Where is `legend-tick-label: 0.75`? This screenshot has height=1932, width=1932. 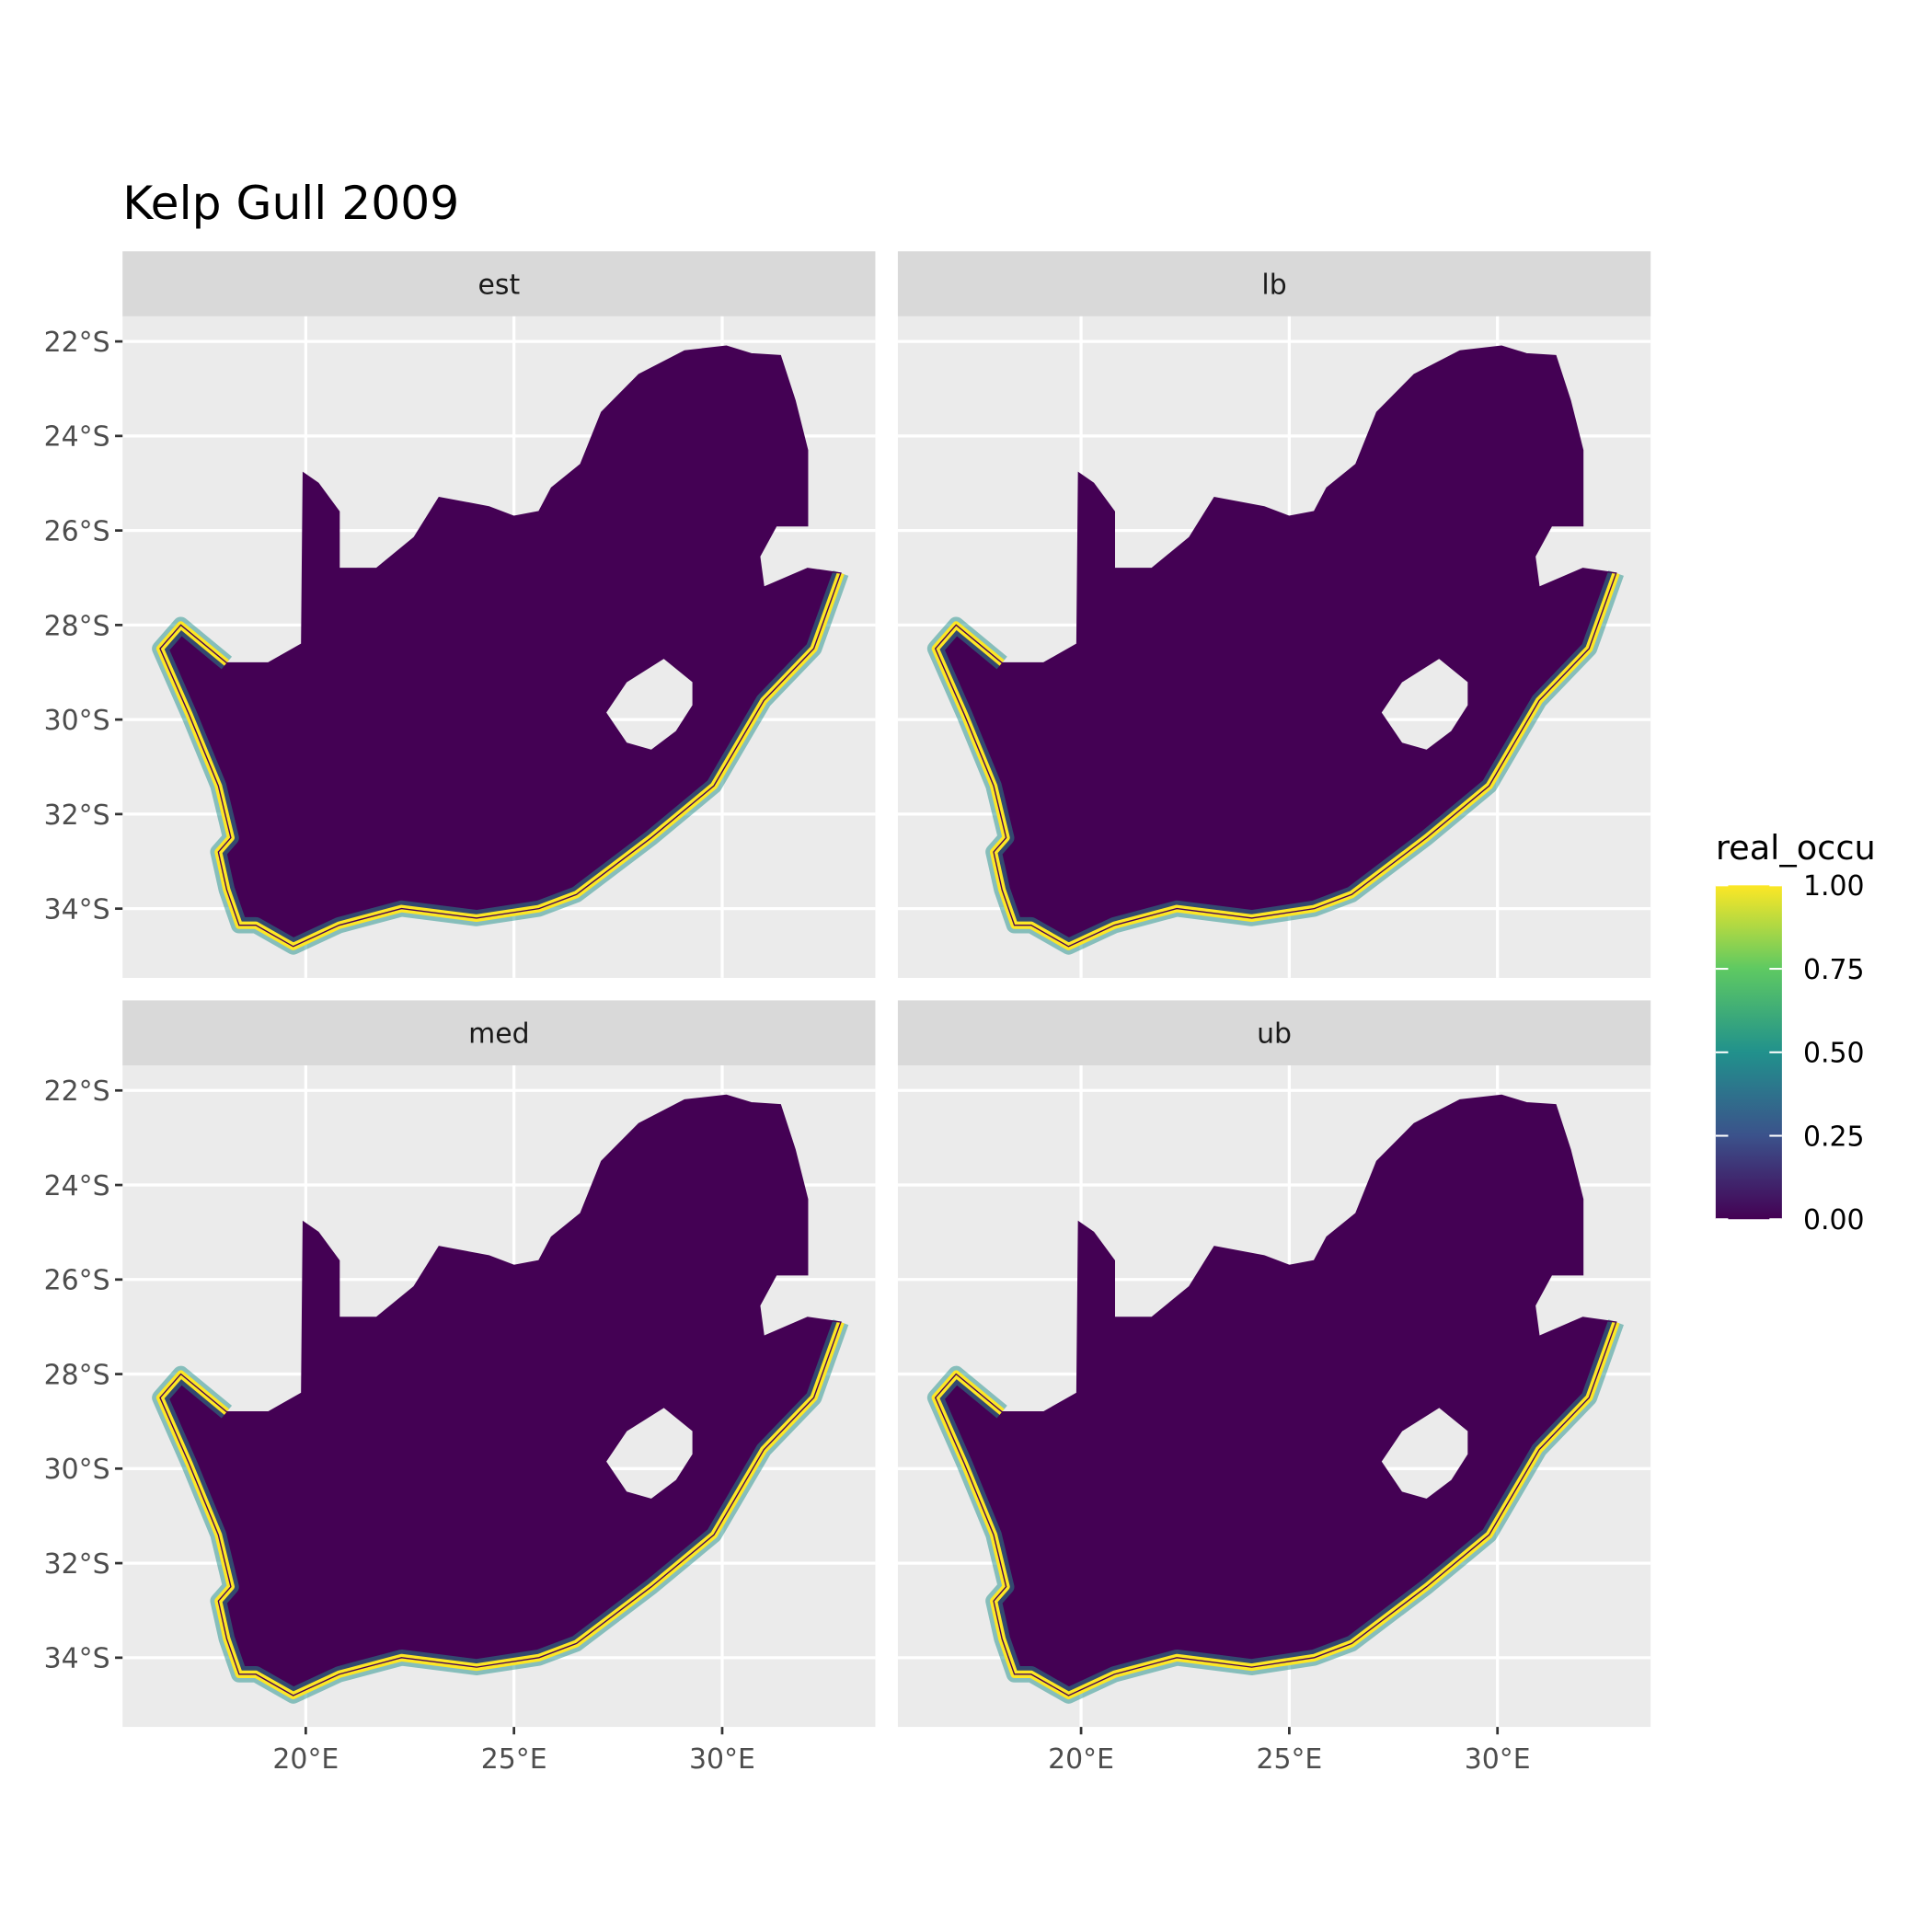 legend-tick-label: 0.75 is located at coordinates (1834, 970).